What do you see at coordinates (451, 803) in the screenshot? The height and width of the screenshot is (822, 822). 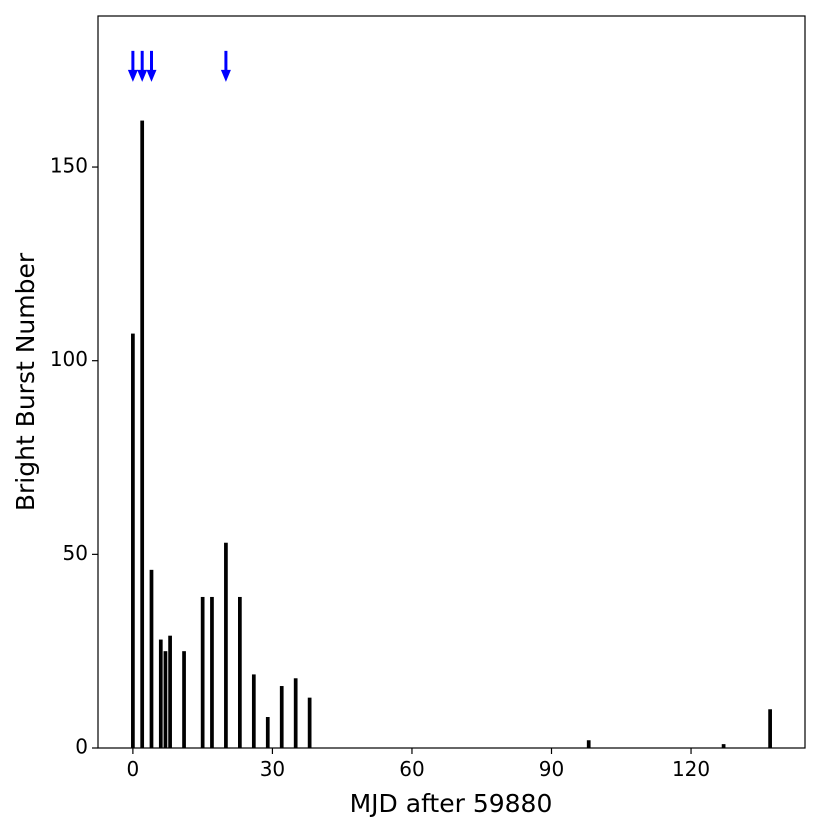 I see `x-axis-label: MJD after 59880` at bounding box center [451, 803].